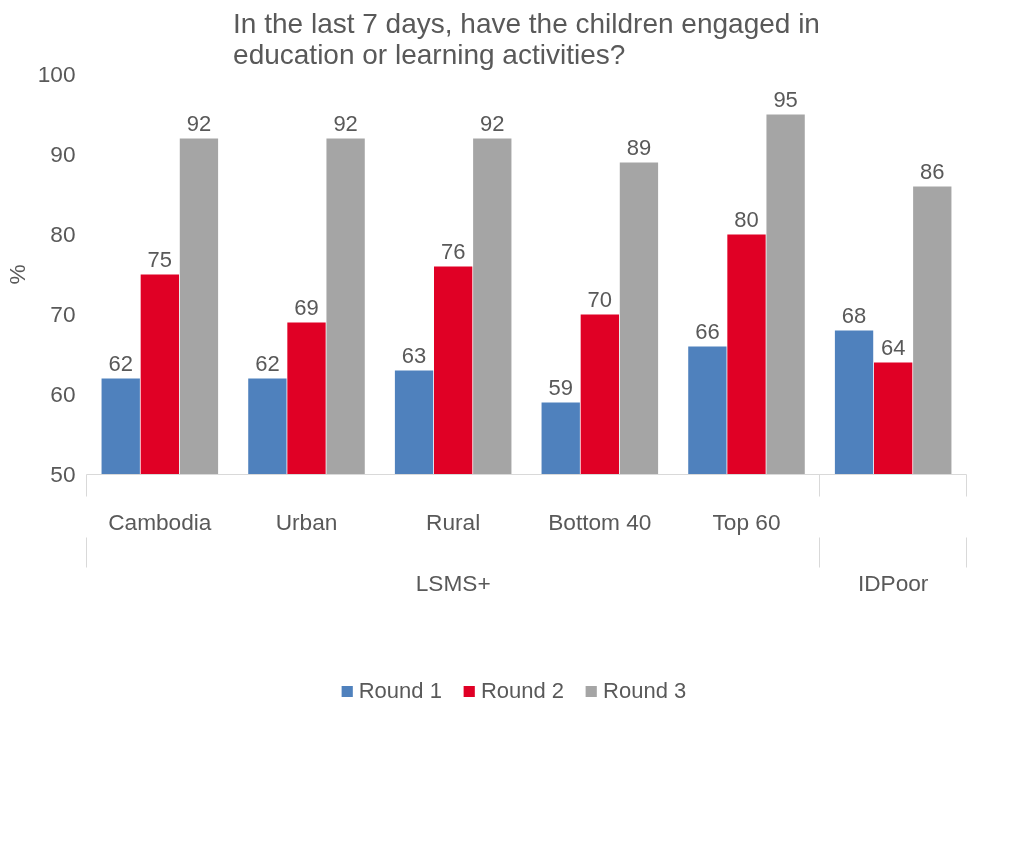  Describe the element at coordinates (453, 251) in the screenshot. I see `data-label: 76` at that location.